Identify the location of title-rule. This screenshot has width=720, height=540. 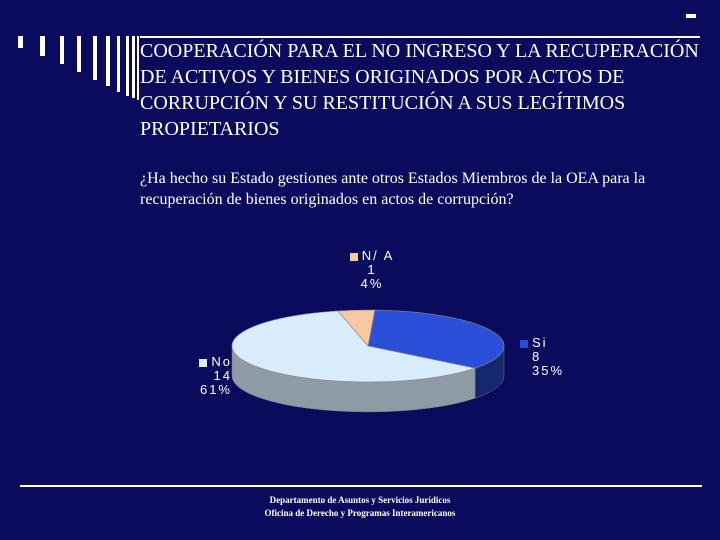
(420, 37).